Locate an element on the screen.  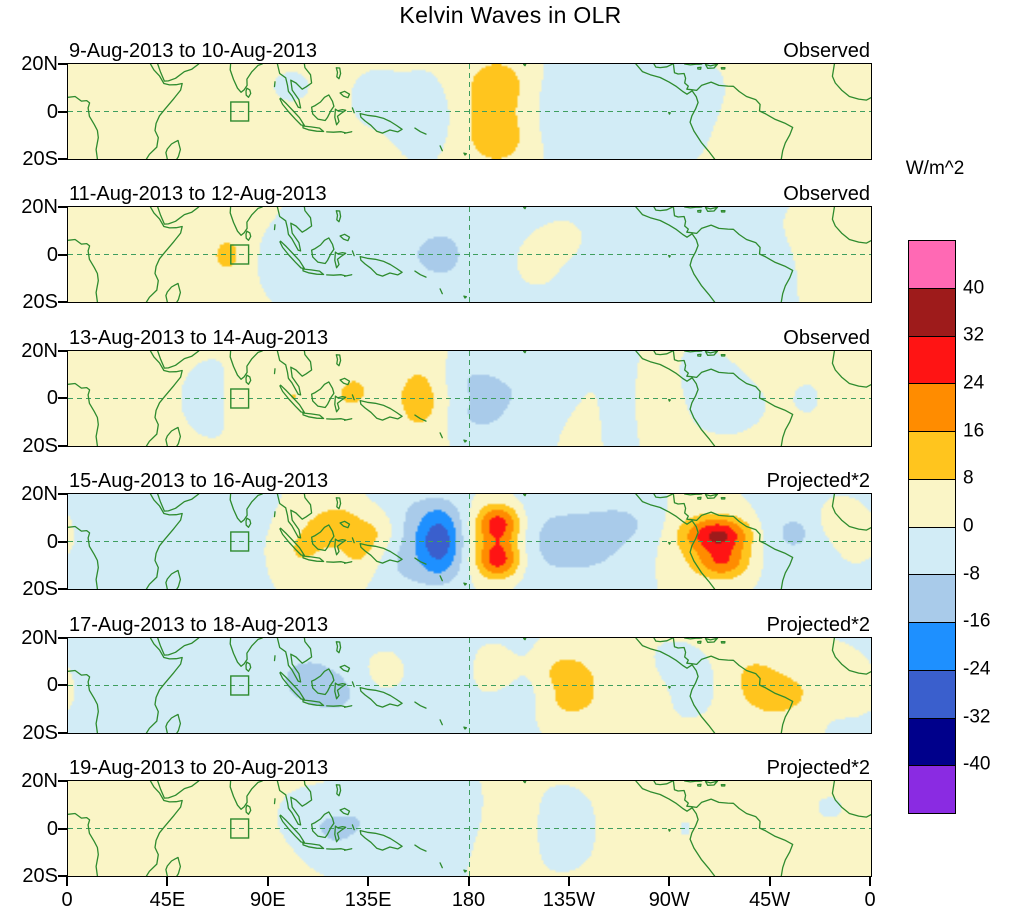
colorbar-tick-label: 0 is located at coordinates (968, 526).